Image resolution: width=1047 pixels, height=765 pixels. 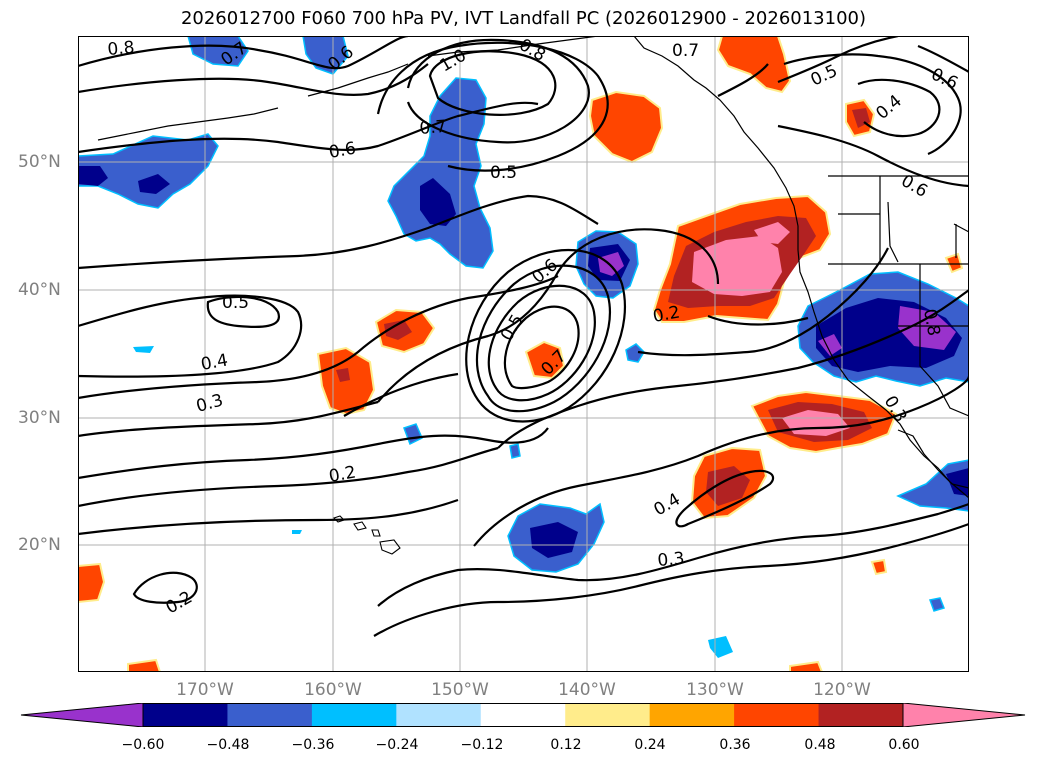 I want to click on lon-label: 130°W, so click(x=715, y=690).